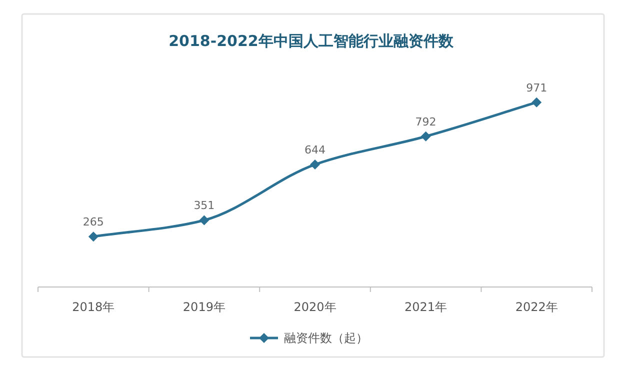 The image size is (621, 370). I want to click on data-label: 644, so click(315, 150).